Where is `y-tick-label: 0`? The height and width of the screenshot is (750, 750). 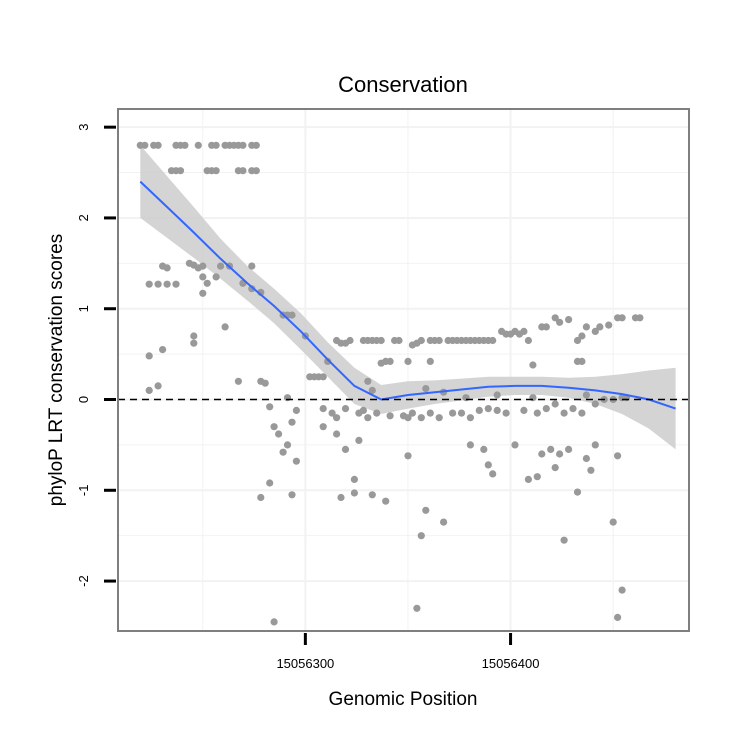 y-tick-label: 0 is located at coordinates (83, 399).